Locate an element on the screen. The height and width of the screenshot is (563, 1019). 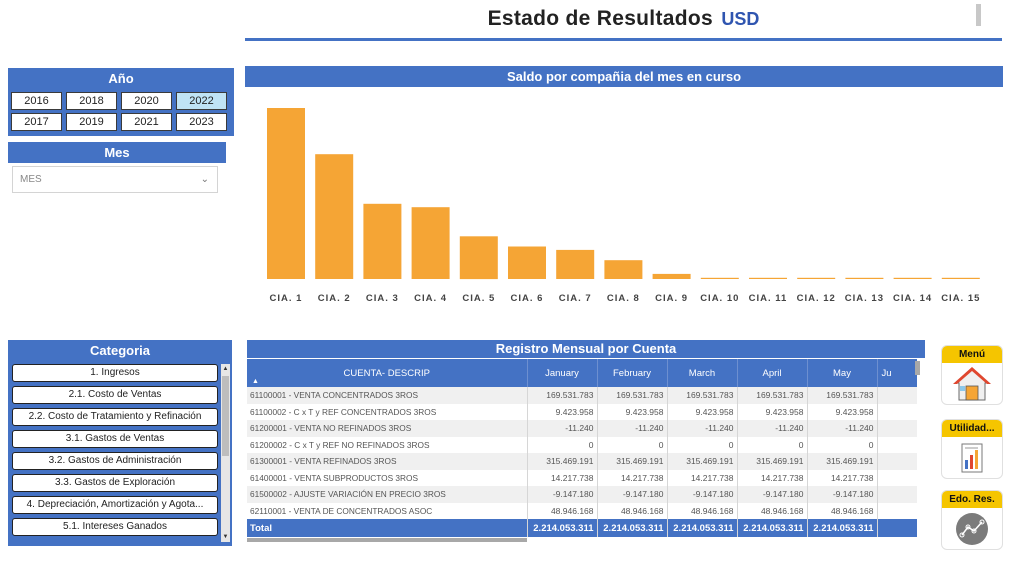
scroll-up-icon: ▲ is located at coordinates (225, 369).